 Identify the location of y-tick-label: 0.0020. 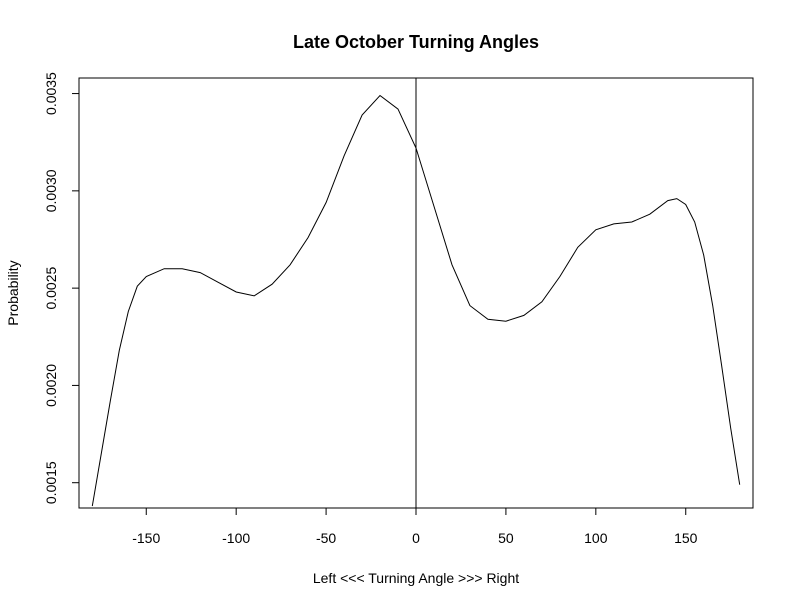
(51, 385).